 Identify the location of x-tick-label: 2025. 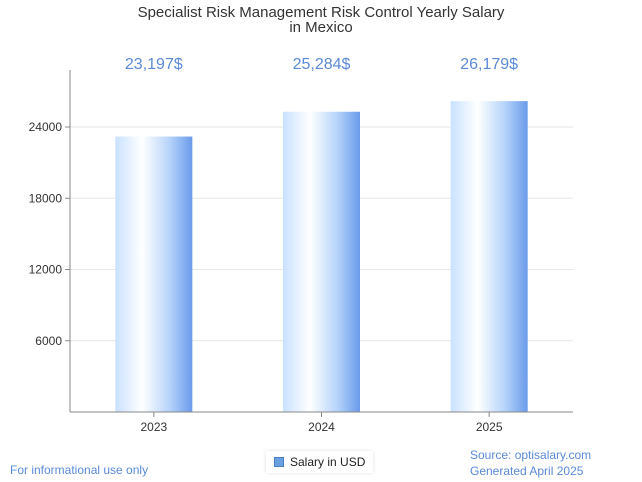
(489, 427).